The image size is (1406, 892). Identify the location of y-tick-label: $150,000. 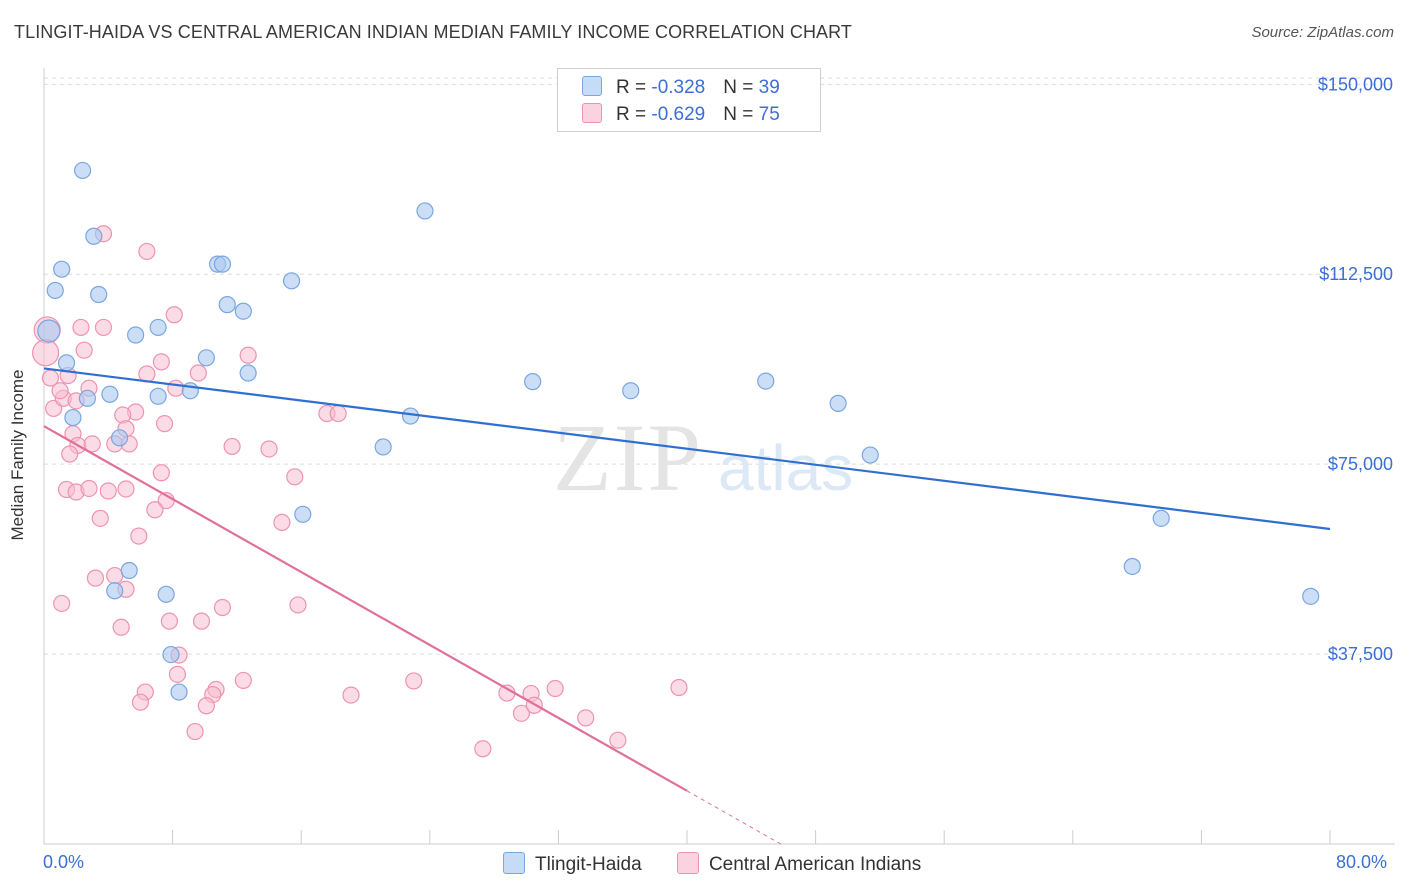
(1355, 84).